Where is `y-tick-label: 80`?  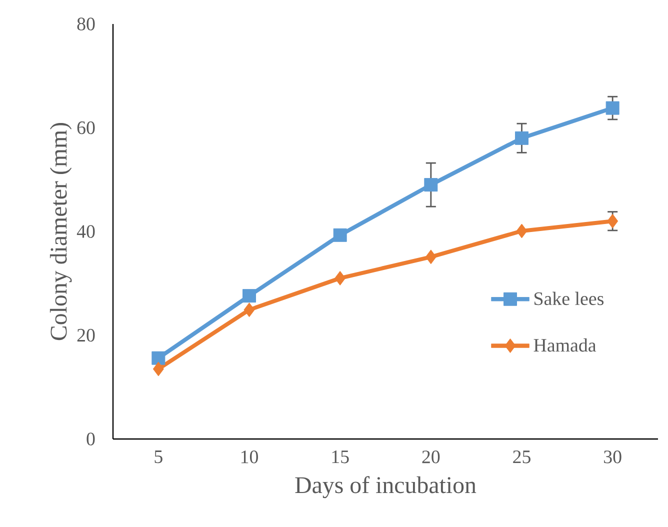
y-tick-label: 80 is located at coordinates (86, 24).